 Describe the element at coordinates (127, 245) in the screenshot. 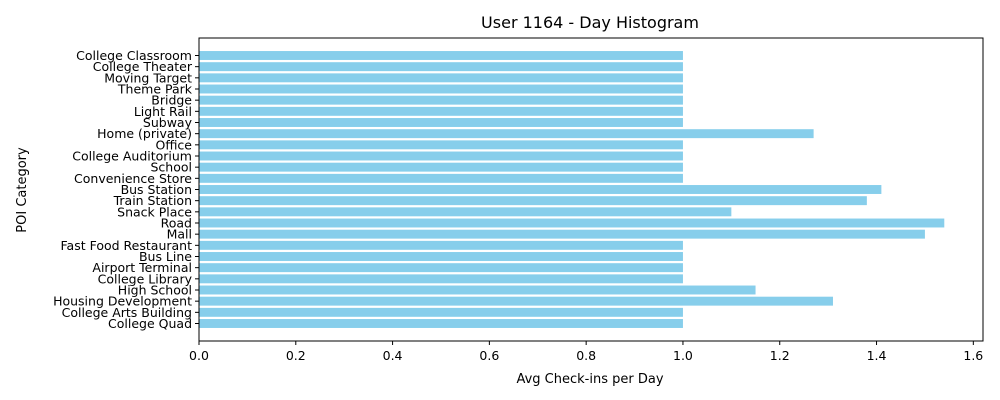

I see `y-tick-label: Fast Food Restaurant` at that location.